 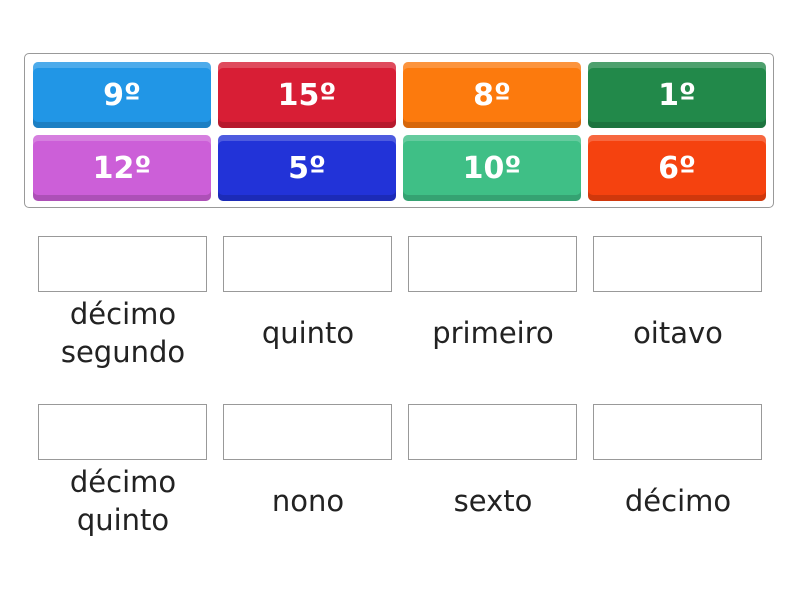 What do you see at coordinates (678, 333) in the screenshot?
I see `target-label: oitavo` at bounding box center [678, 333].